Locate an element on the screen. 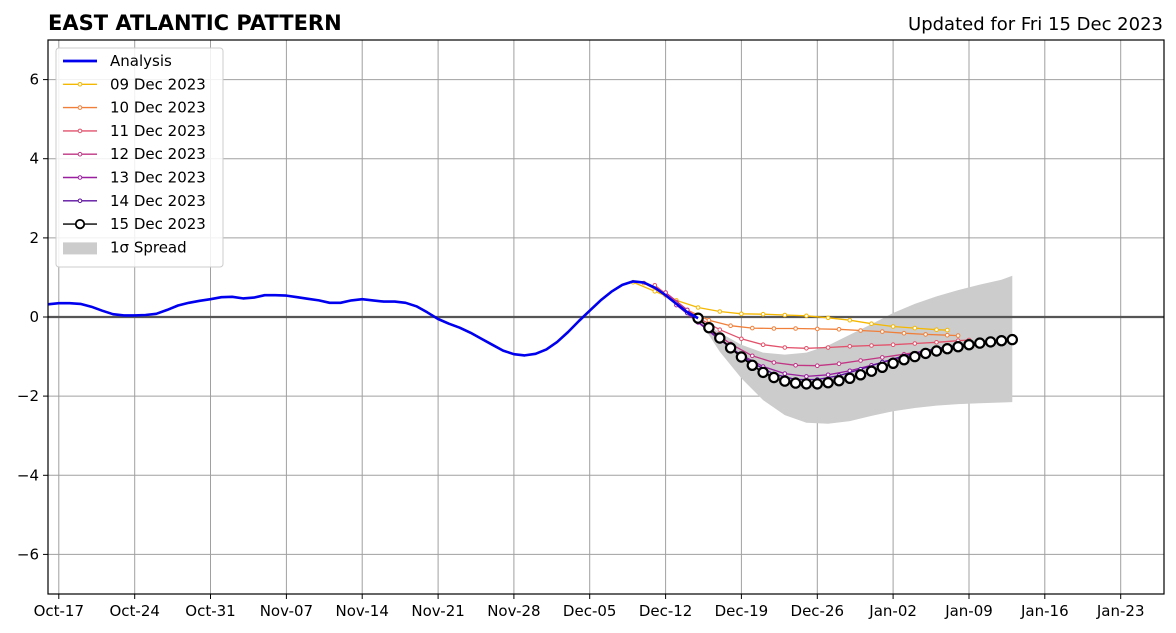  forecast-line is located at coordinates (790, 306).